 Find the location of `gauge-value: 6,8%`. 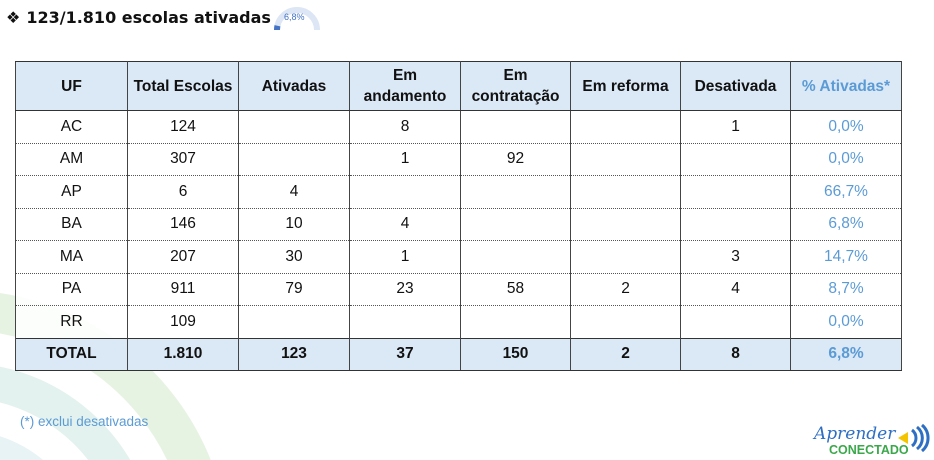

gauge-value: 6,8% is located at coordinates (294, 17).